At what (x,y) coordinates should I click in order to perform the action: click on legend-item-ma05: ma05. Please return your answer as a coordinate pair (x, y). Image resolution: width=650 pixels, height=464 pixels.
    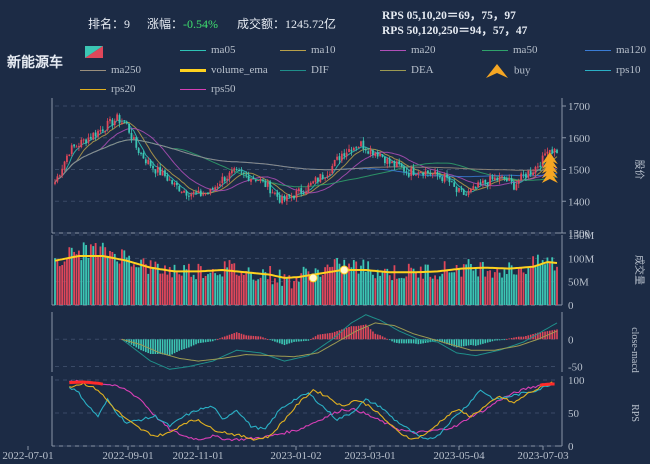
    Looking at the image, I should click on (207, 50).